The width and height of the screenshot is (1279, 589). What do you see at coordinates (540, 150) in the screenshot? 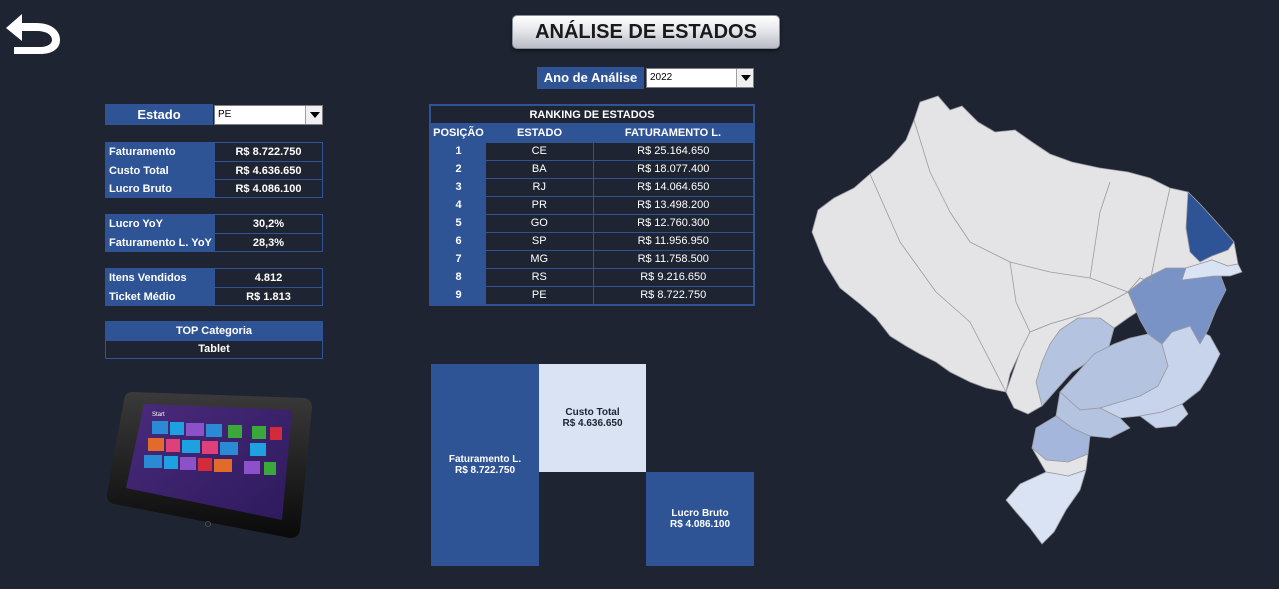
I see `ranking-estado: CE` at bounding box center [540, 150].